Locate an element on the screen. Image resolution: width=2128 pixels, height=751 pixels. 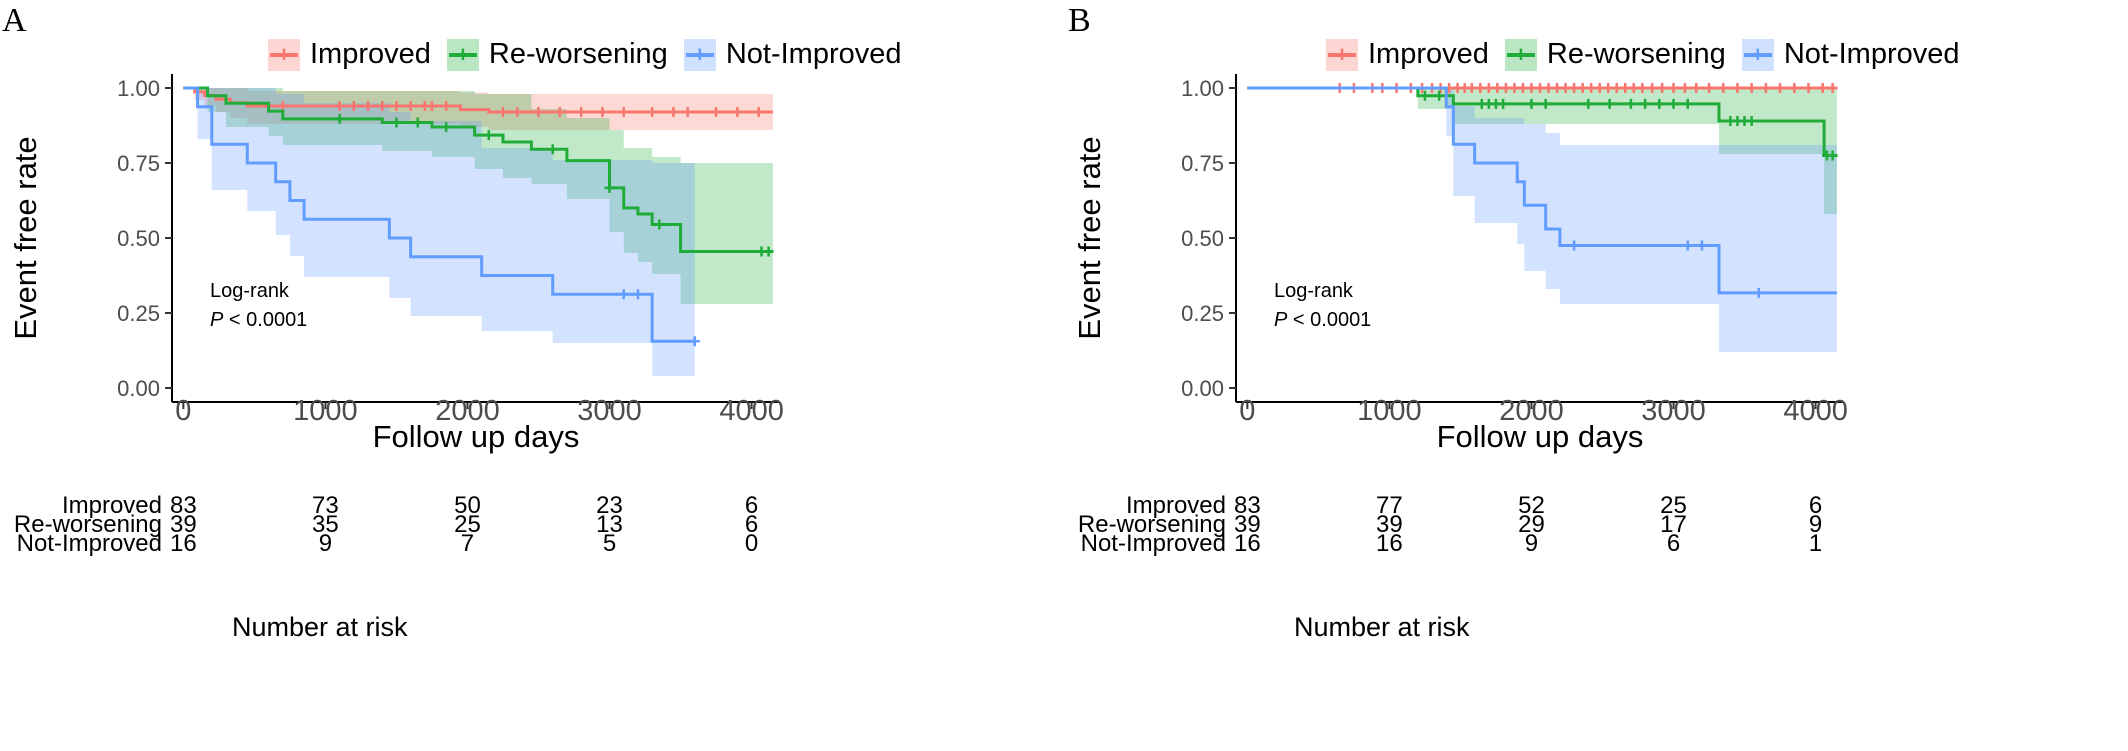
risk-value: 1 is located at coordinates (1815, 543).